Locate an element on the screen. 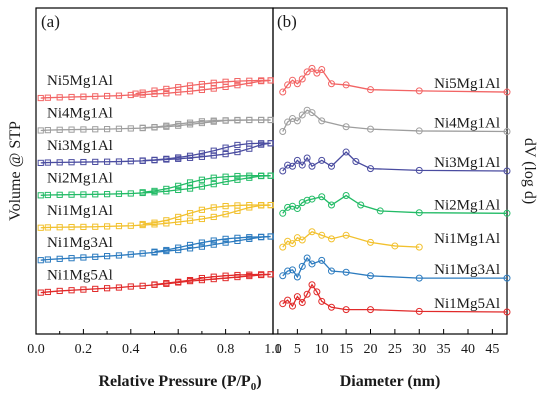  x-tick-label: 1.0 is located at coordinates (273, 349).